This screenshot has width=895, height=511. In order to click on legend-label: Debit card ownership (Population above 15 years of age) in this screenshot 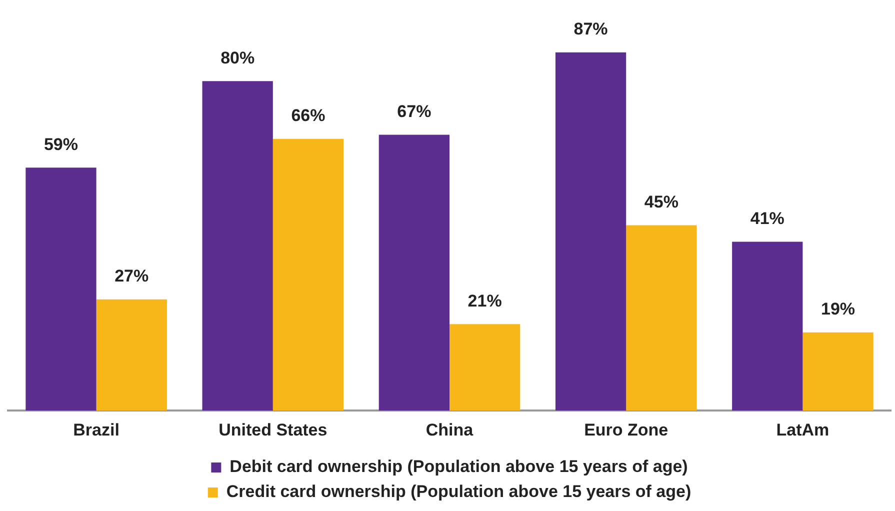, I will do `click(459, 466)`.